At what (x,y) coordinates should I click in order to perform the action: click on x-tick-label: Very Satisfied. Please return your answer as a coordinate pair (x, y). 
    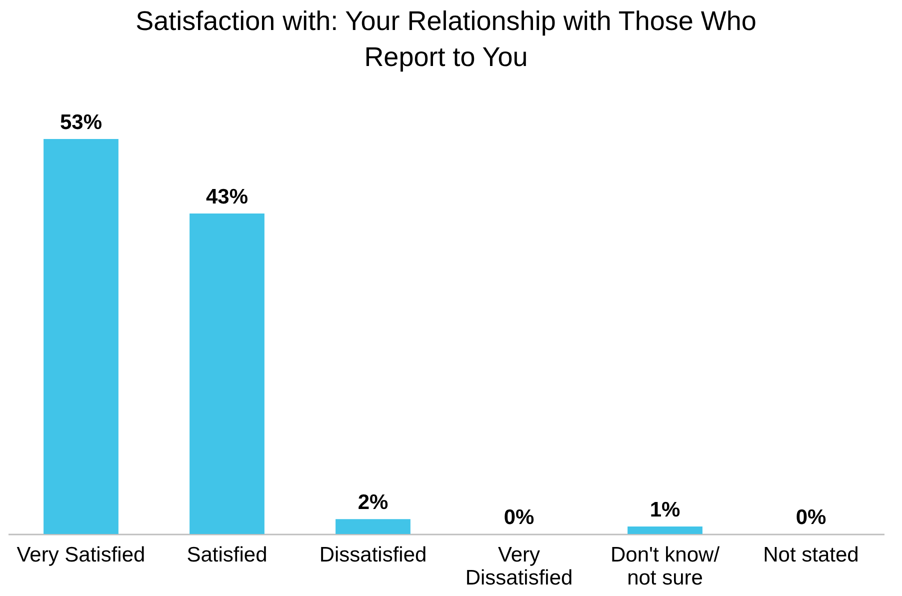
    Looking at the image, I should click on (81, 555).